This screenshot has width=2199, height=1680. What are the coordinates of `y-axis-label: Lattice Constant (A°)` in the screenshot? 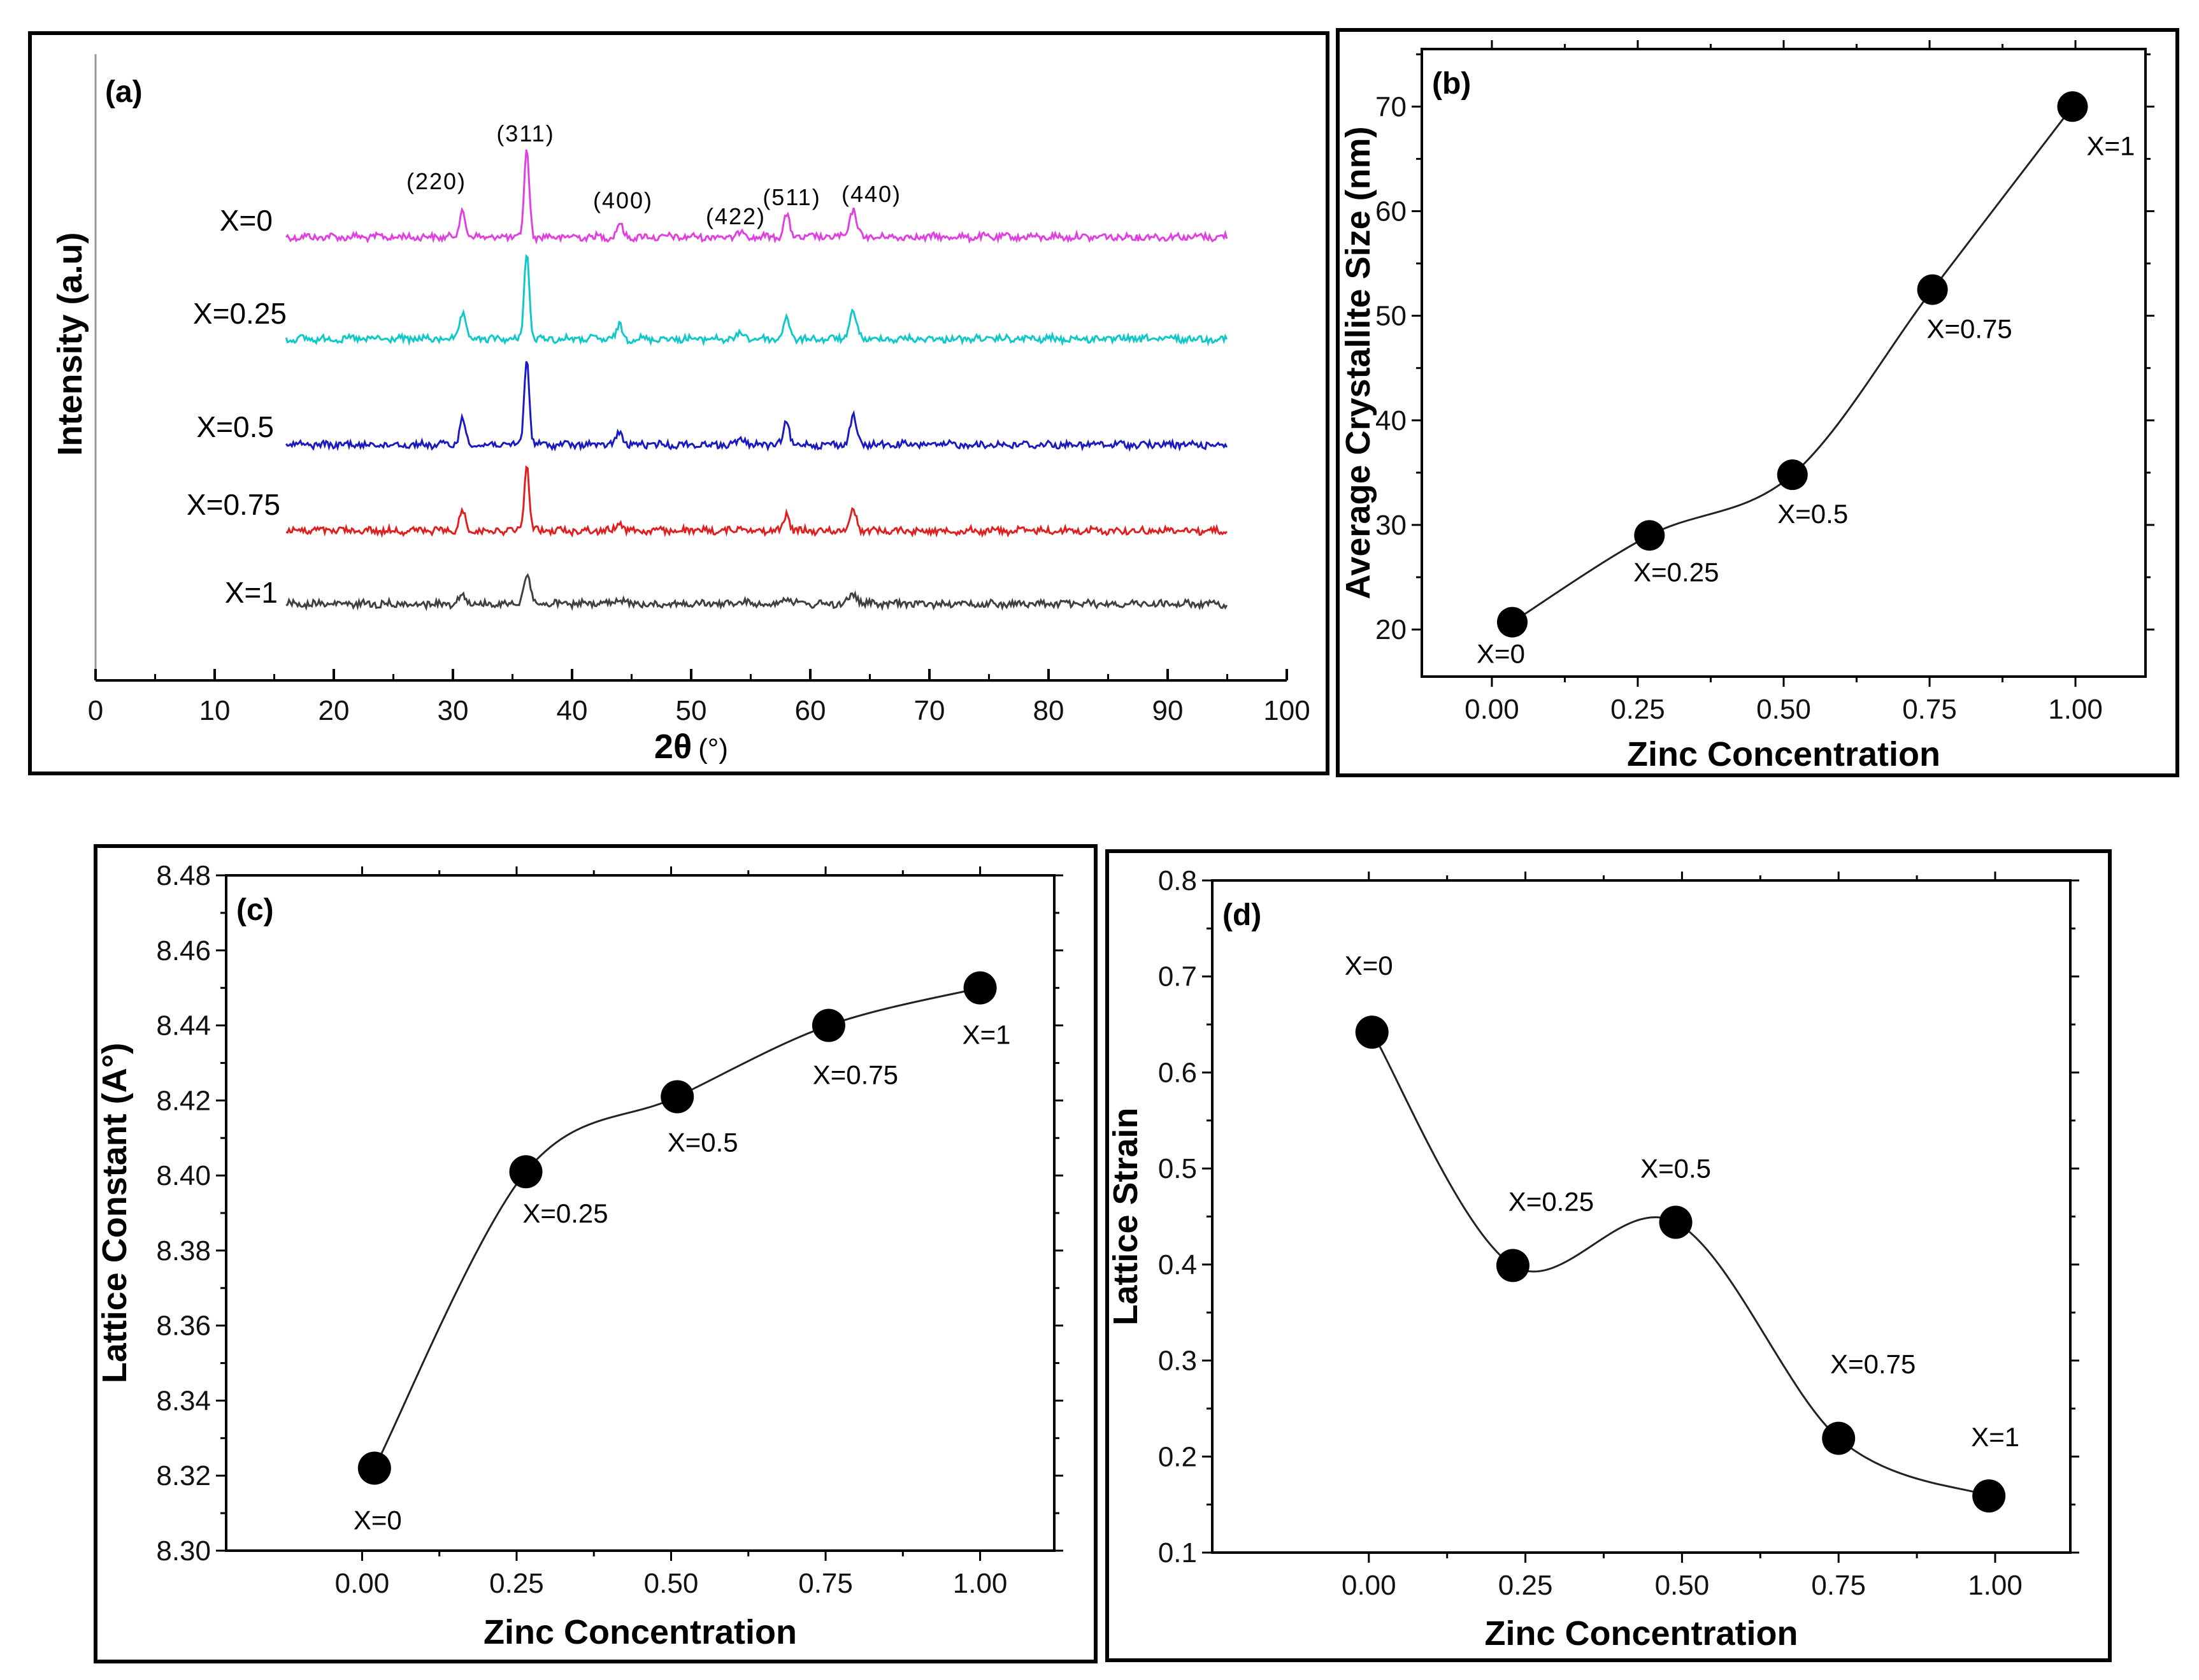 It's located at (115, 1213).